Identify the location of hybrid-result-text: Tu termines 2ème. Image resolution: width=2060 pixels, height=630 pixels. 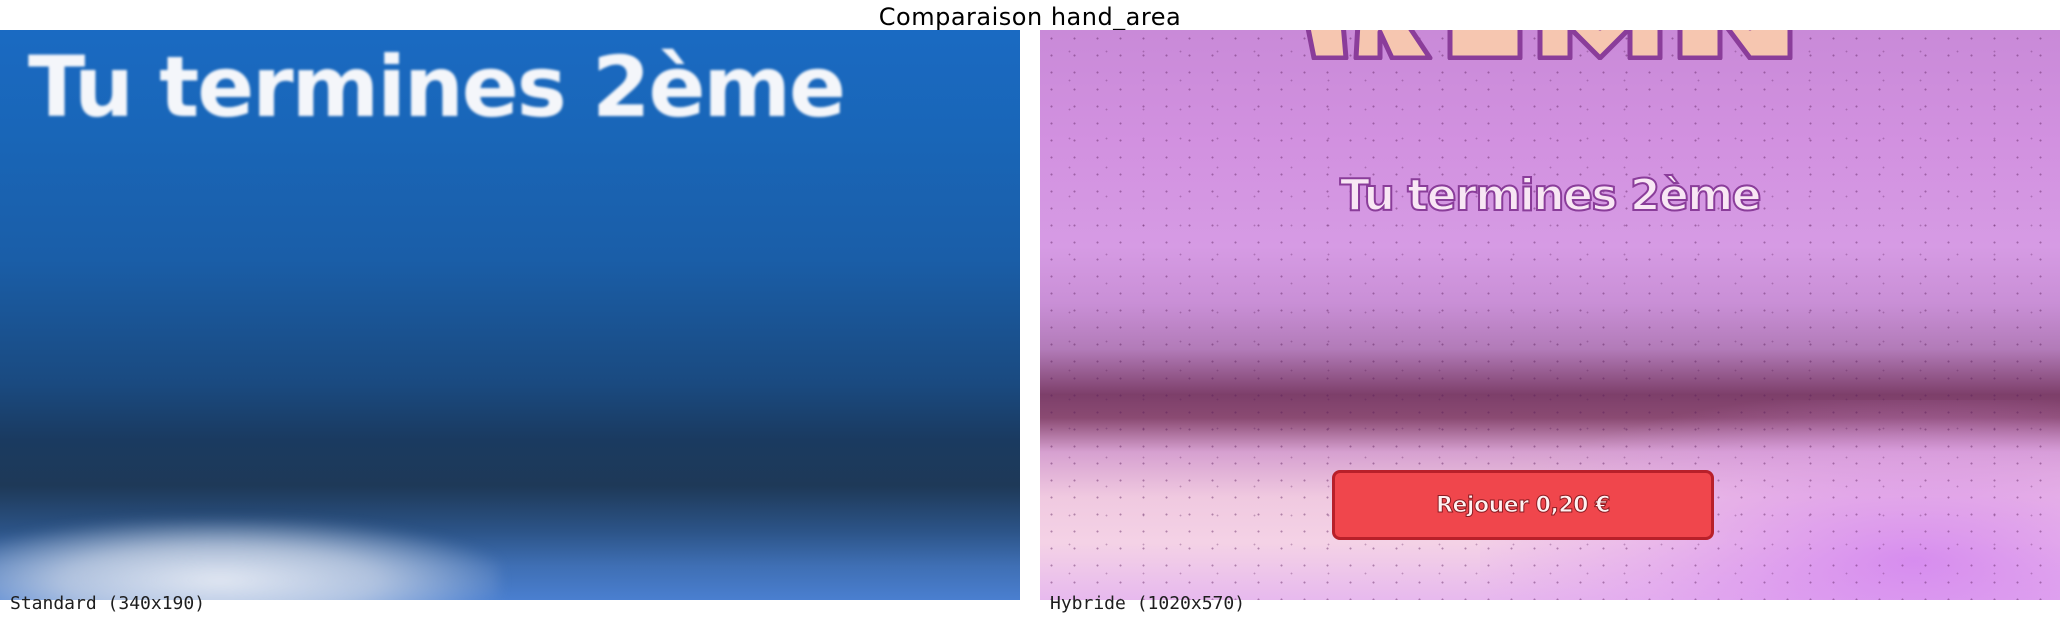
(1551, 195).